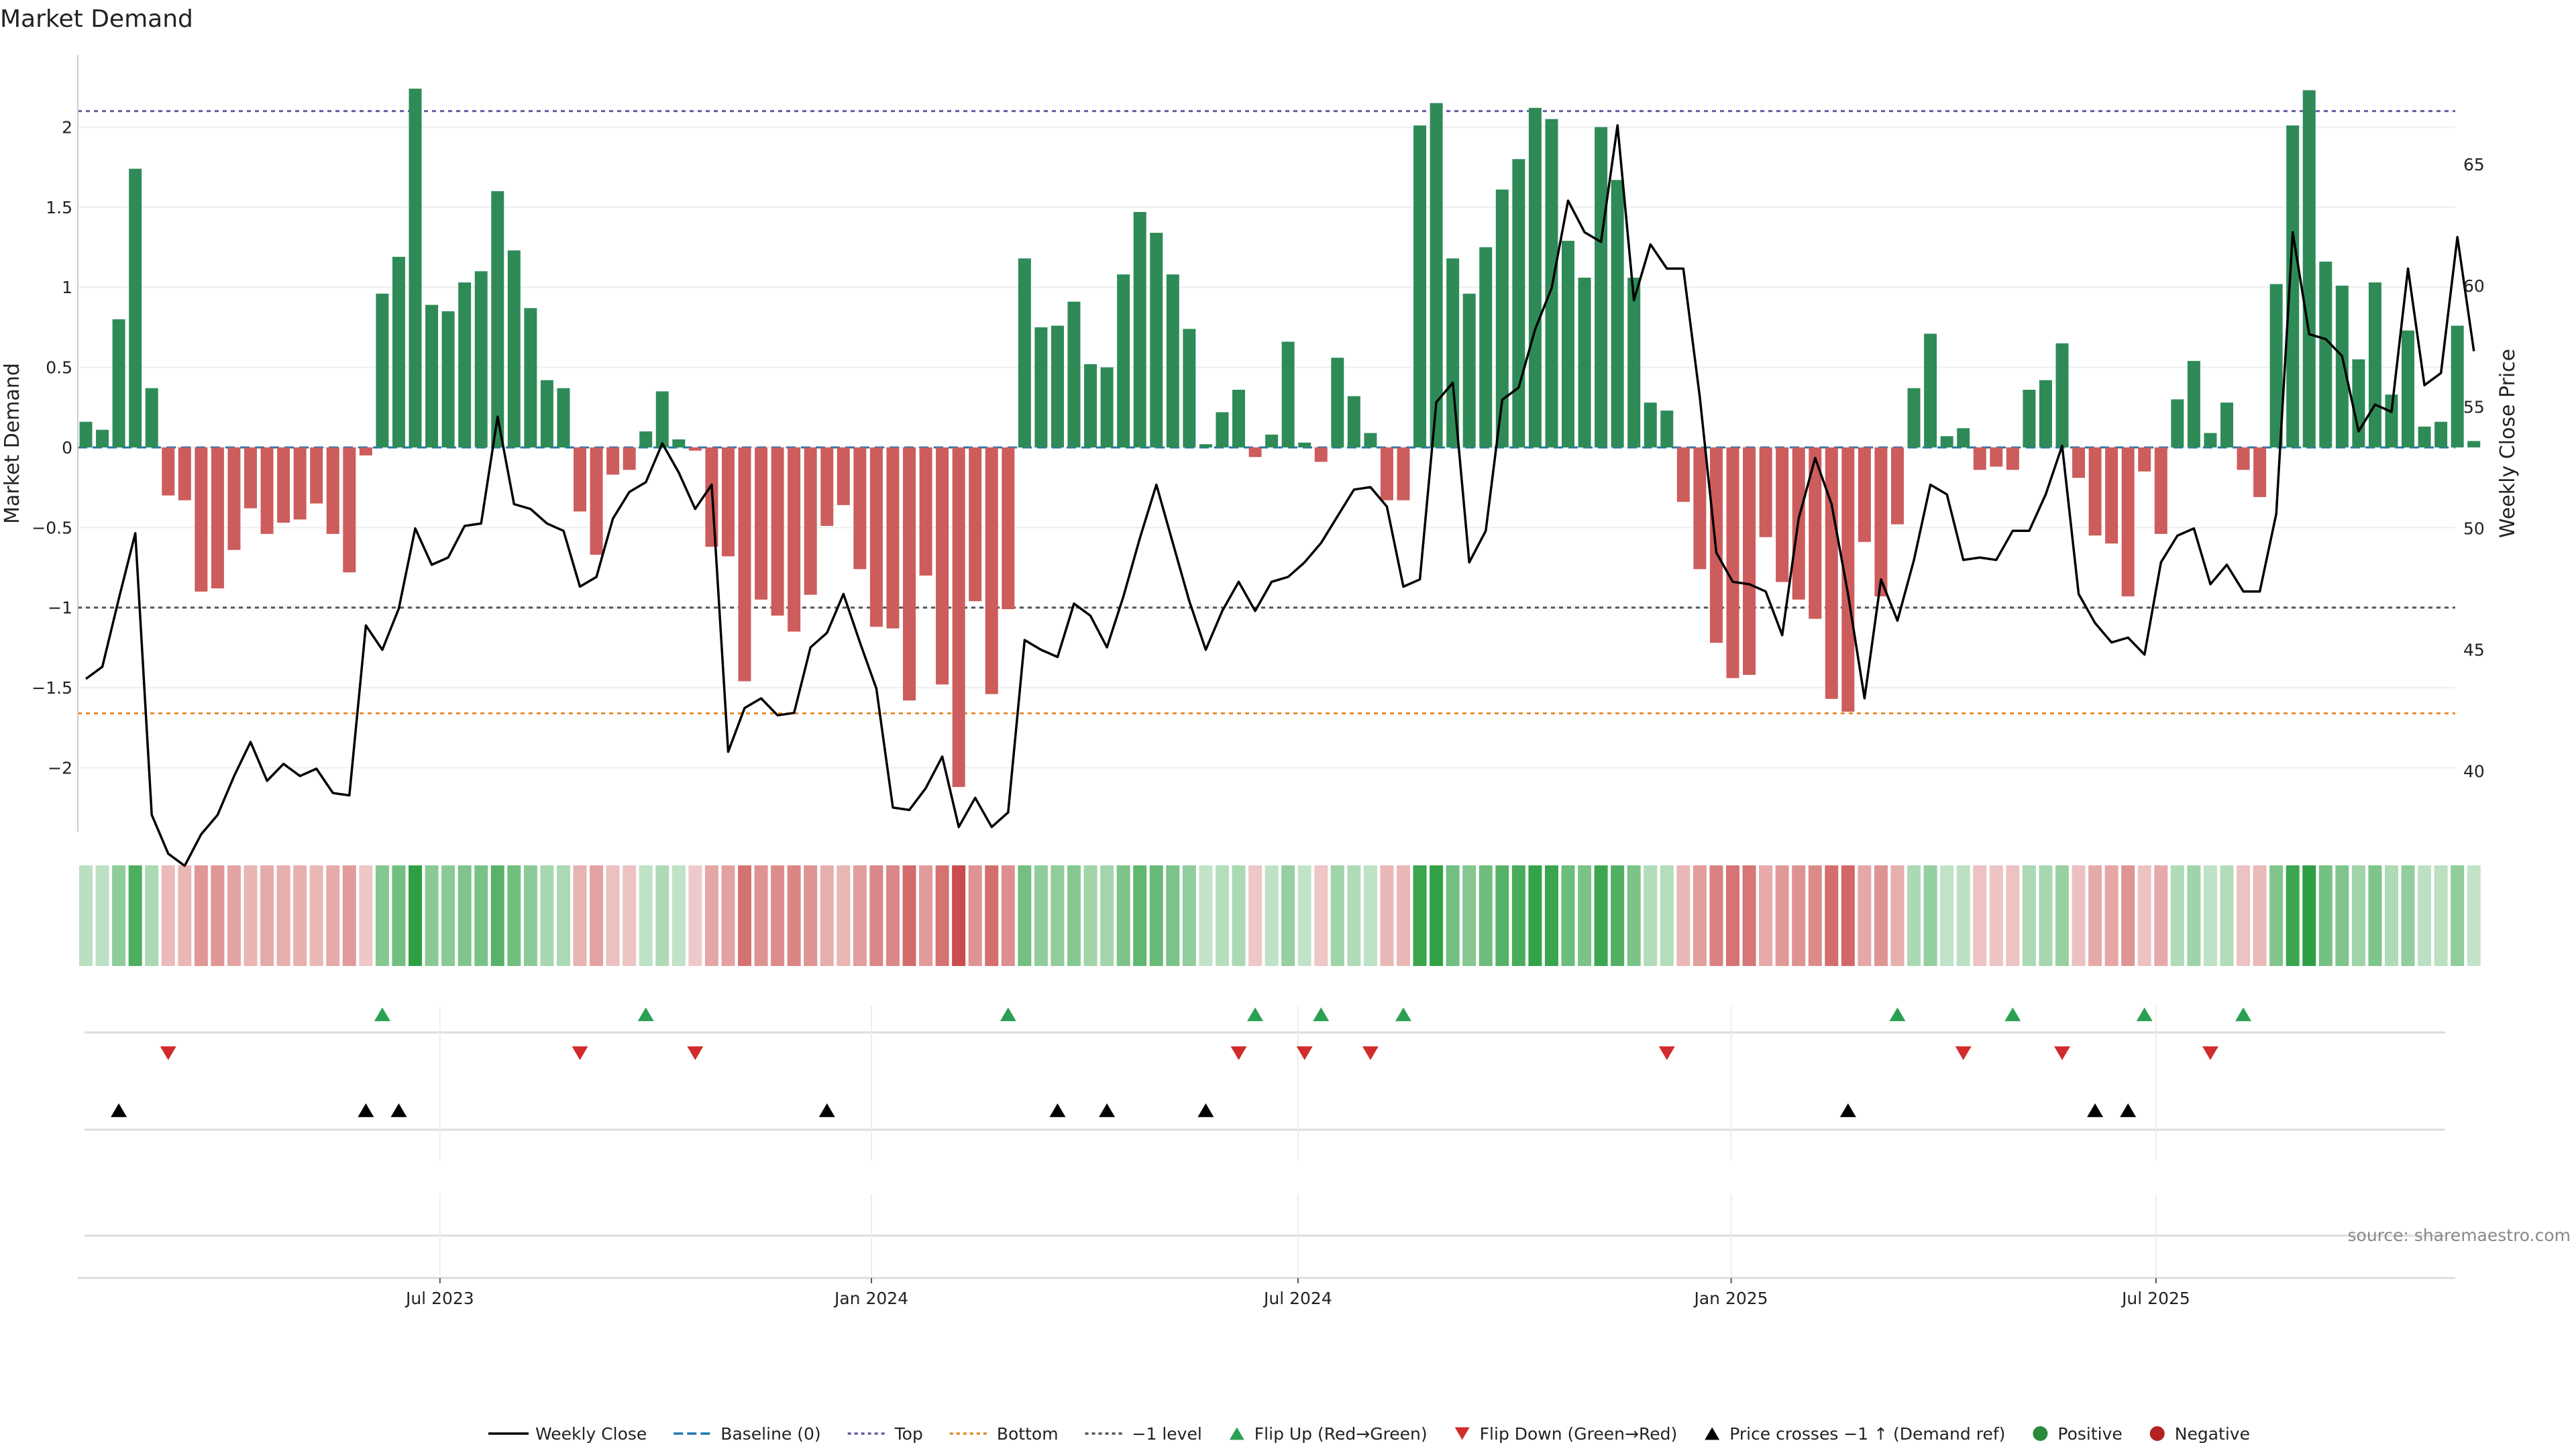  I want to click on x-tick-label: Jan 2024, so click(870, 1298).